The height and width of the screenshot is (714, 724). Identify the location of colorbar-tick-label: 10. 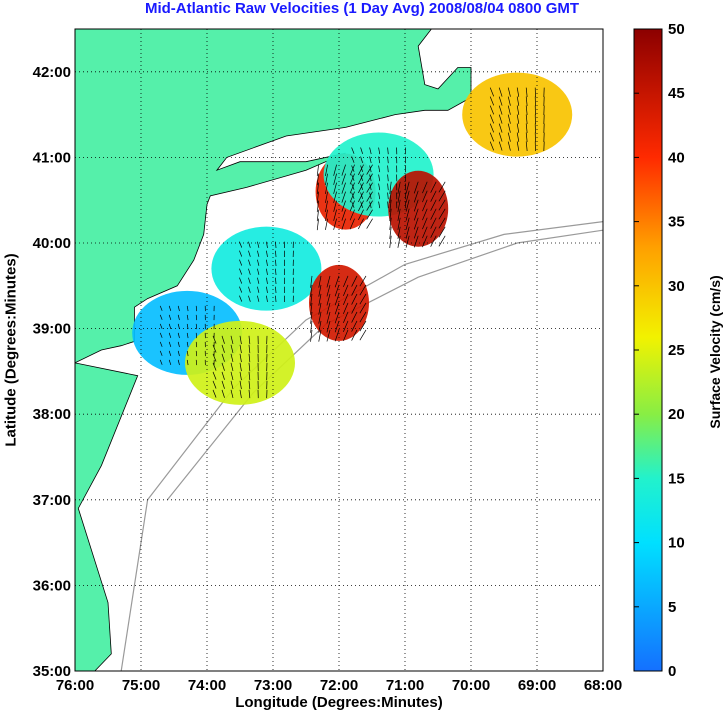
(676, 543).